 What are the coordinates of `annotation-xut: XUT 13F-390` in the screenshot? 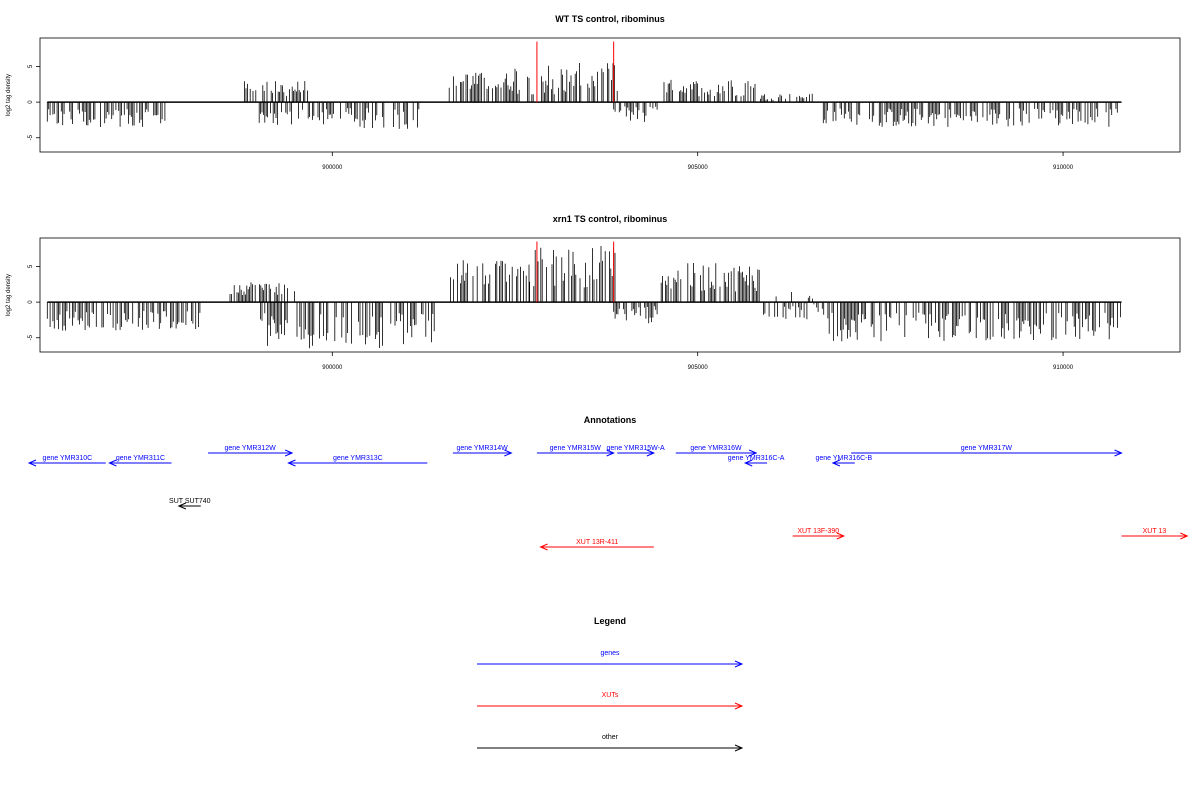 It's located at (819, 534).